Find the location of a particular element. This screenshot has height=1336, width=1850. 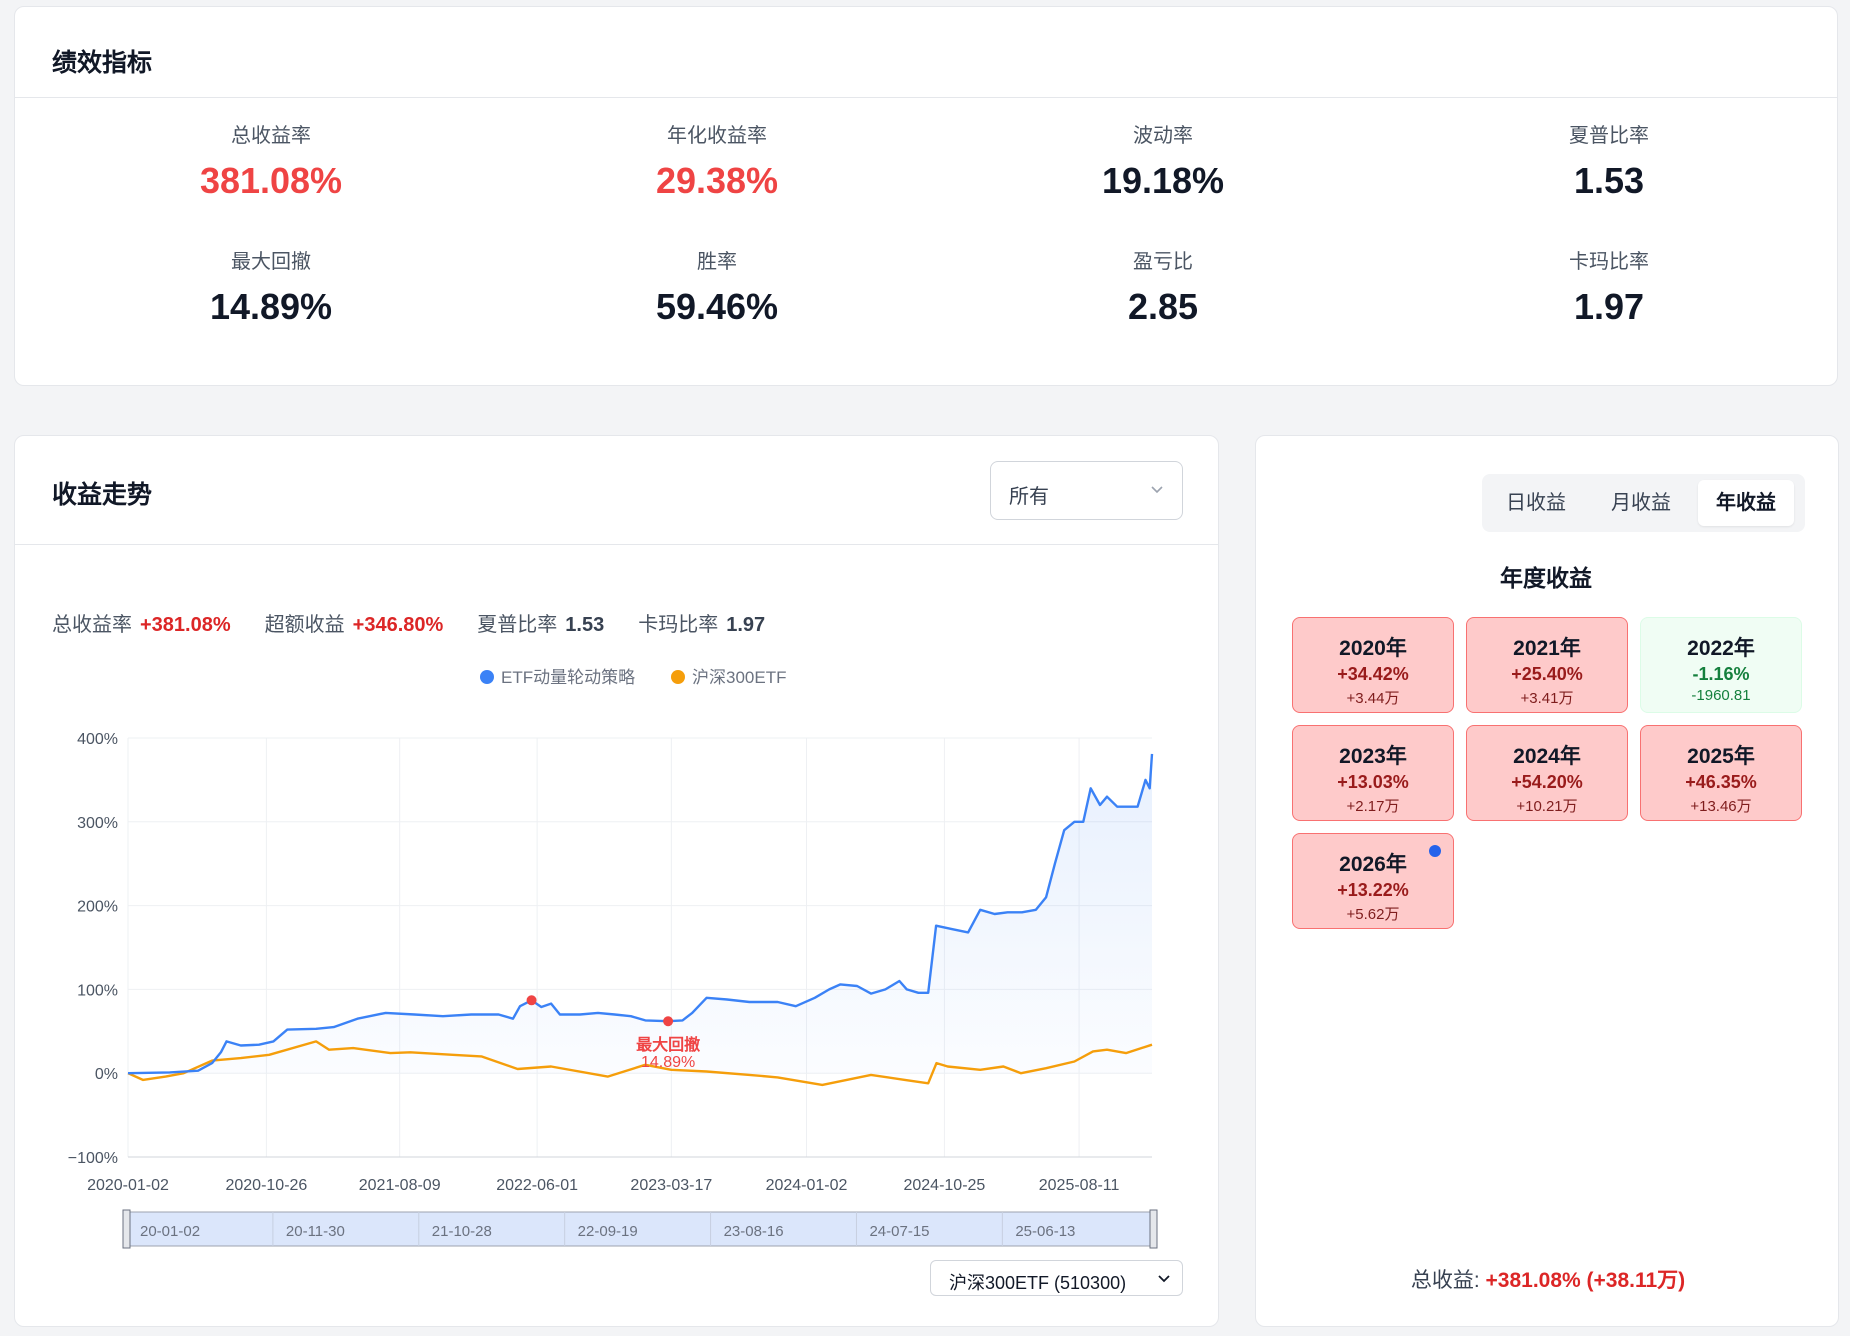

year-label: 2025年 is located at coordinates (1721, 756).